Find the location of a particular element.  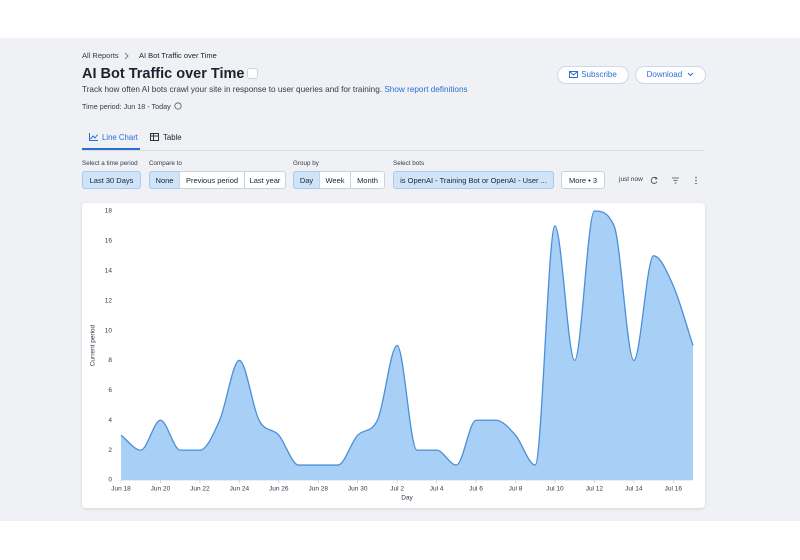

definitions-link: Show report definitions is located at coordinates (426, 89).